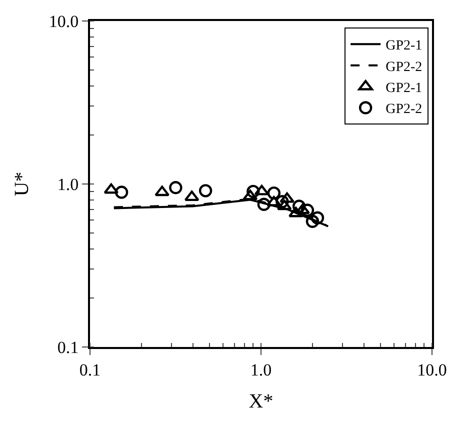 The height and width of the screenshot is (424, 459). Describe the element at coordinates (68, 347) in the screenshot. I see `y-tick-label: 0.1` at that location.